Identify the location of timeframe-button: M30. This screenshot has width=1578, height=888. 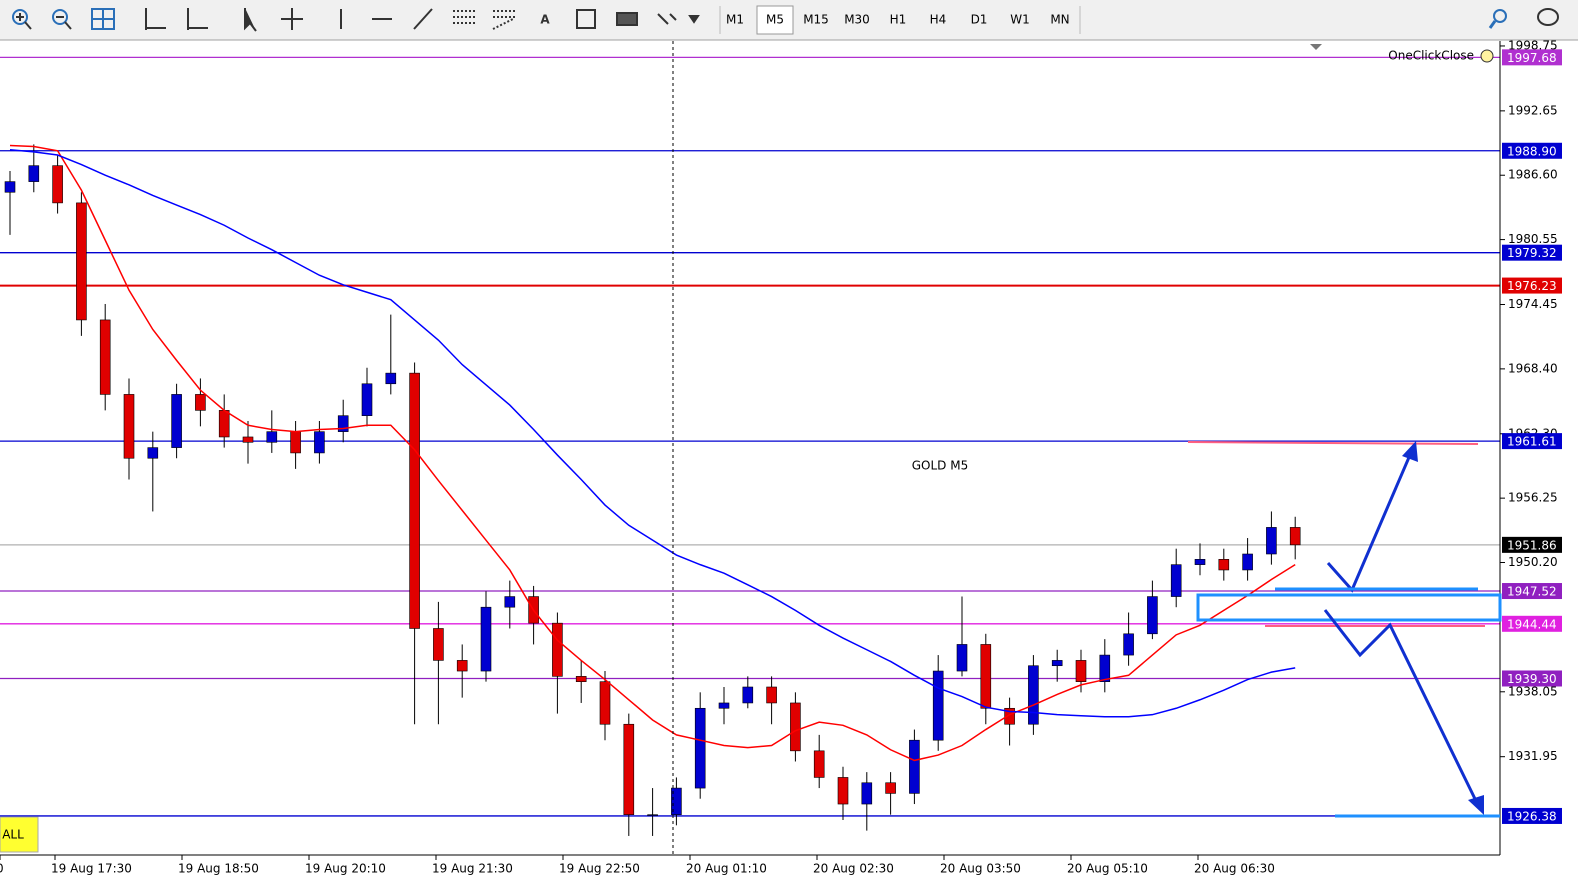
(857, 20).